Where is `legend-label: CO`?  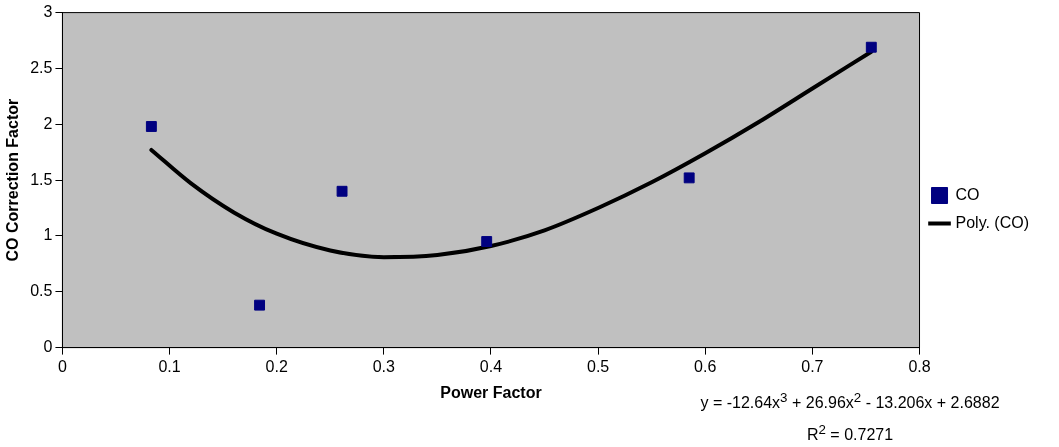 legend-label: CO is located at coordinates (967, 194).